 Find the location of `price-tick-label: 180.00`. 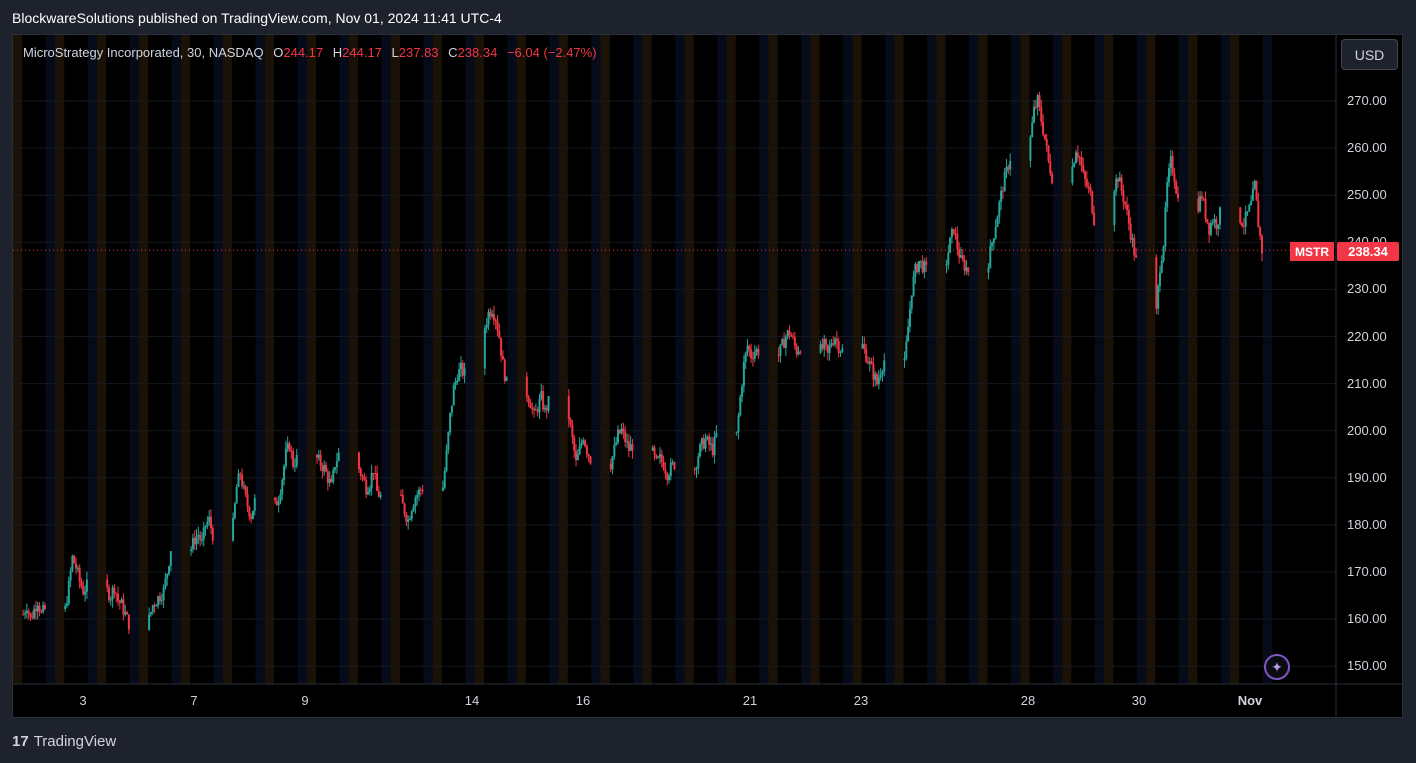

price-tick-label: 180.00 is located at coordinates (1367, 524).